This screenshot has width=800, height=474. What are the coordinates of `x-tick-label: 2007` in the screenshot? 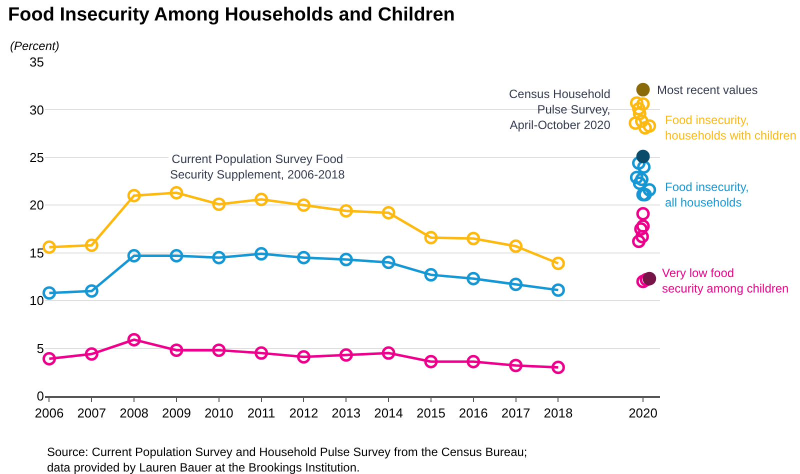 It's located at (91, 413).